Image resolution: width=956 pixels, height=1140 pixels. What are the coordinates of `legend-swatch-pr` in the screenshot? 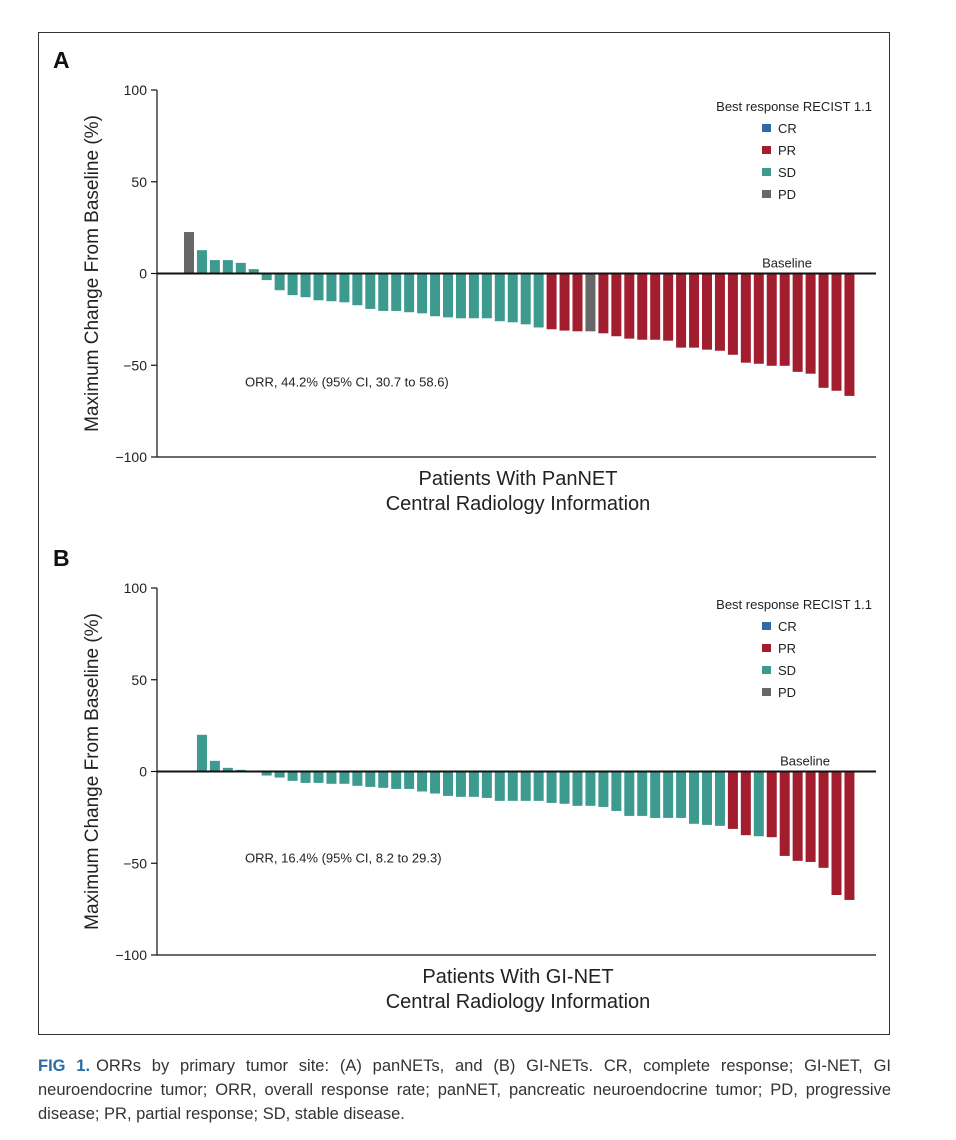 It's located at (766, 648).